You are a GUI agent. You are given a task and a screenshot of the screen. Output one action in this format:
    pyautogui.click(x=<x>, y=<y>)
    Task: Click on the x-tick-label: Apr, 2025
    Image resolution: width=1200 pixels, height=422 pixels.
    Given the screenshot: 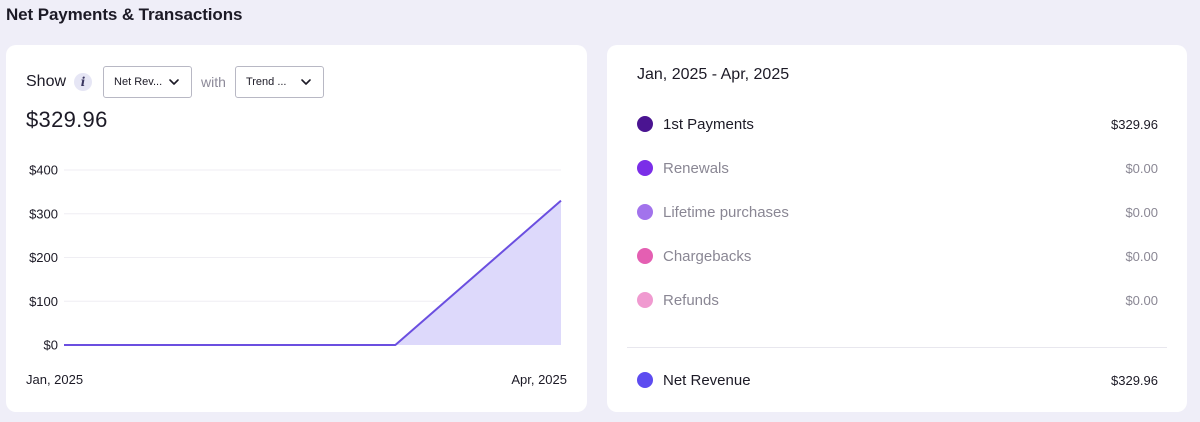 What is the action you would take?
    pyautogui.click(x=539, y=379)
    